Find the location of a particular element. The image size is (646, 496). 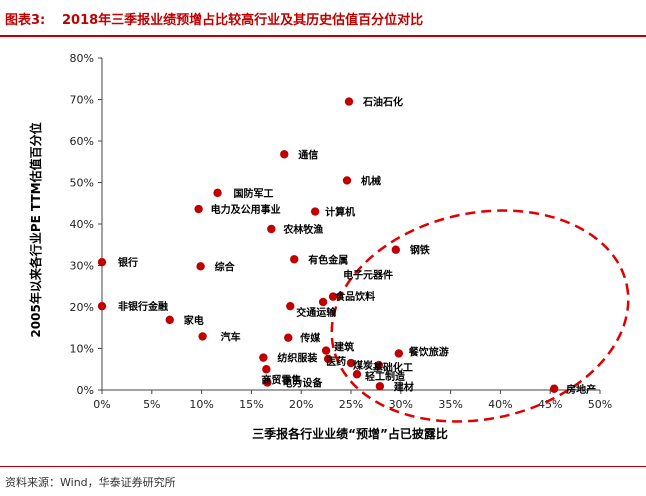

point-label: 房地产 is located at coordinates (581, 389).